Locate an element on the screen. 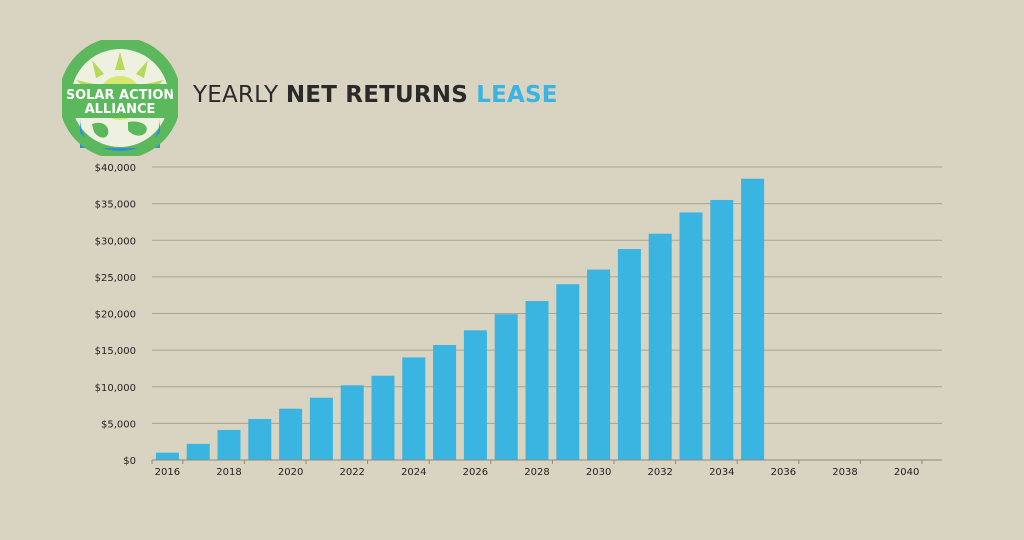 This screenshot has width=1024, height=540. title-part-net-returns: NET RETURNS is located at coordinates (381, 95).